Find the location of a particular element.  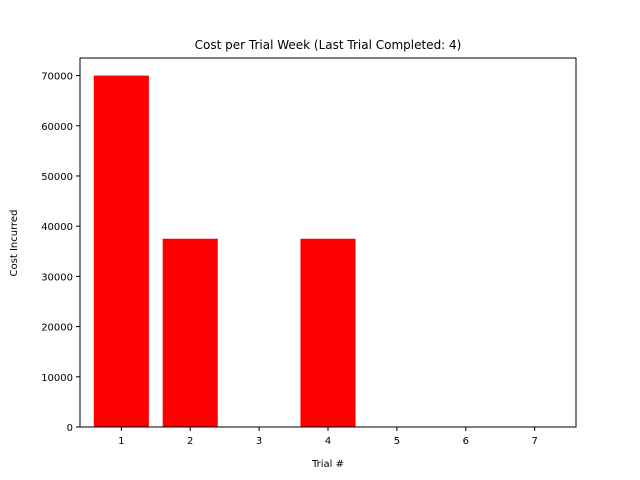

y-tick-label-20000: 20000 is located at coordinates (57, 328).